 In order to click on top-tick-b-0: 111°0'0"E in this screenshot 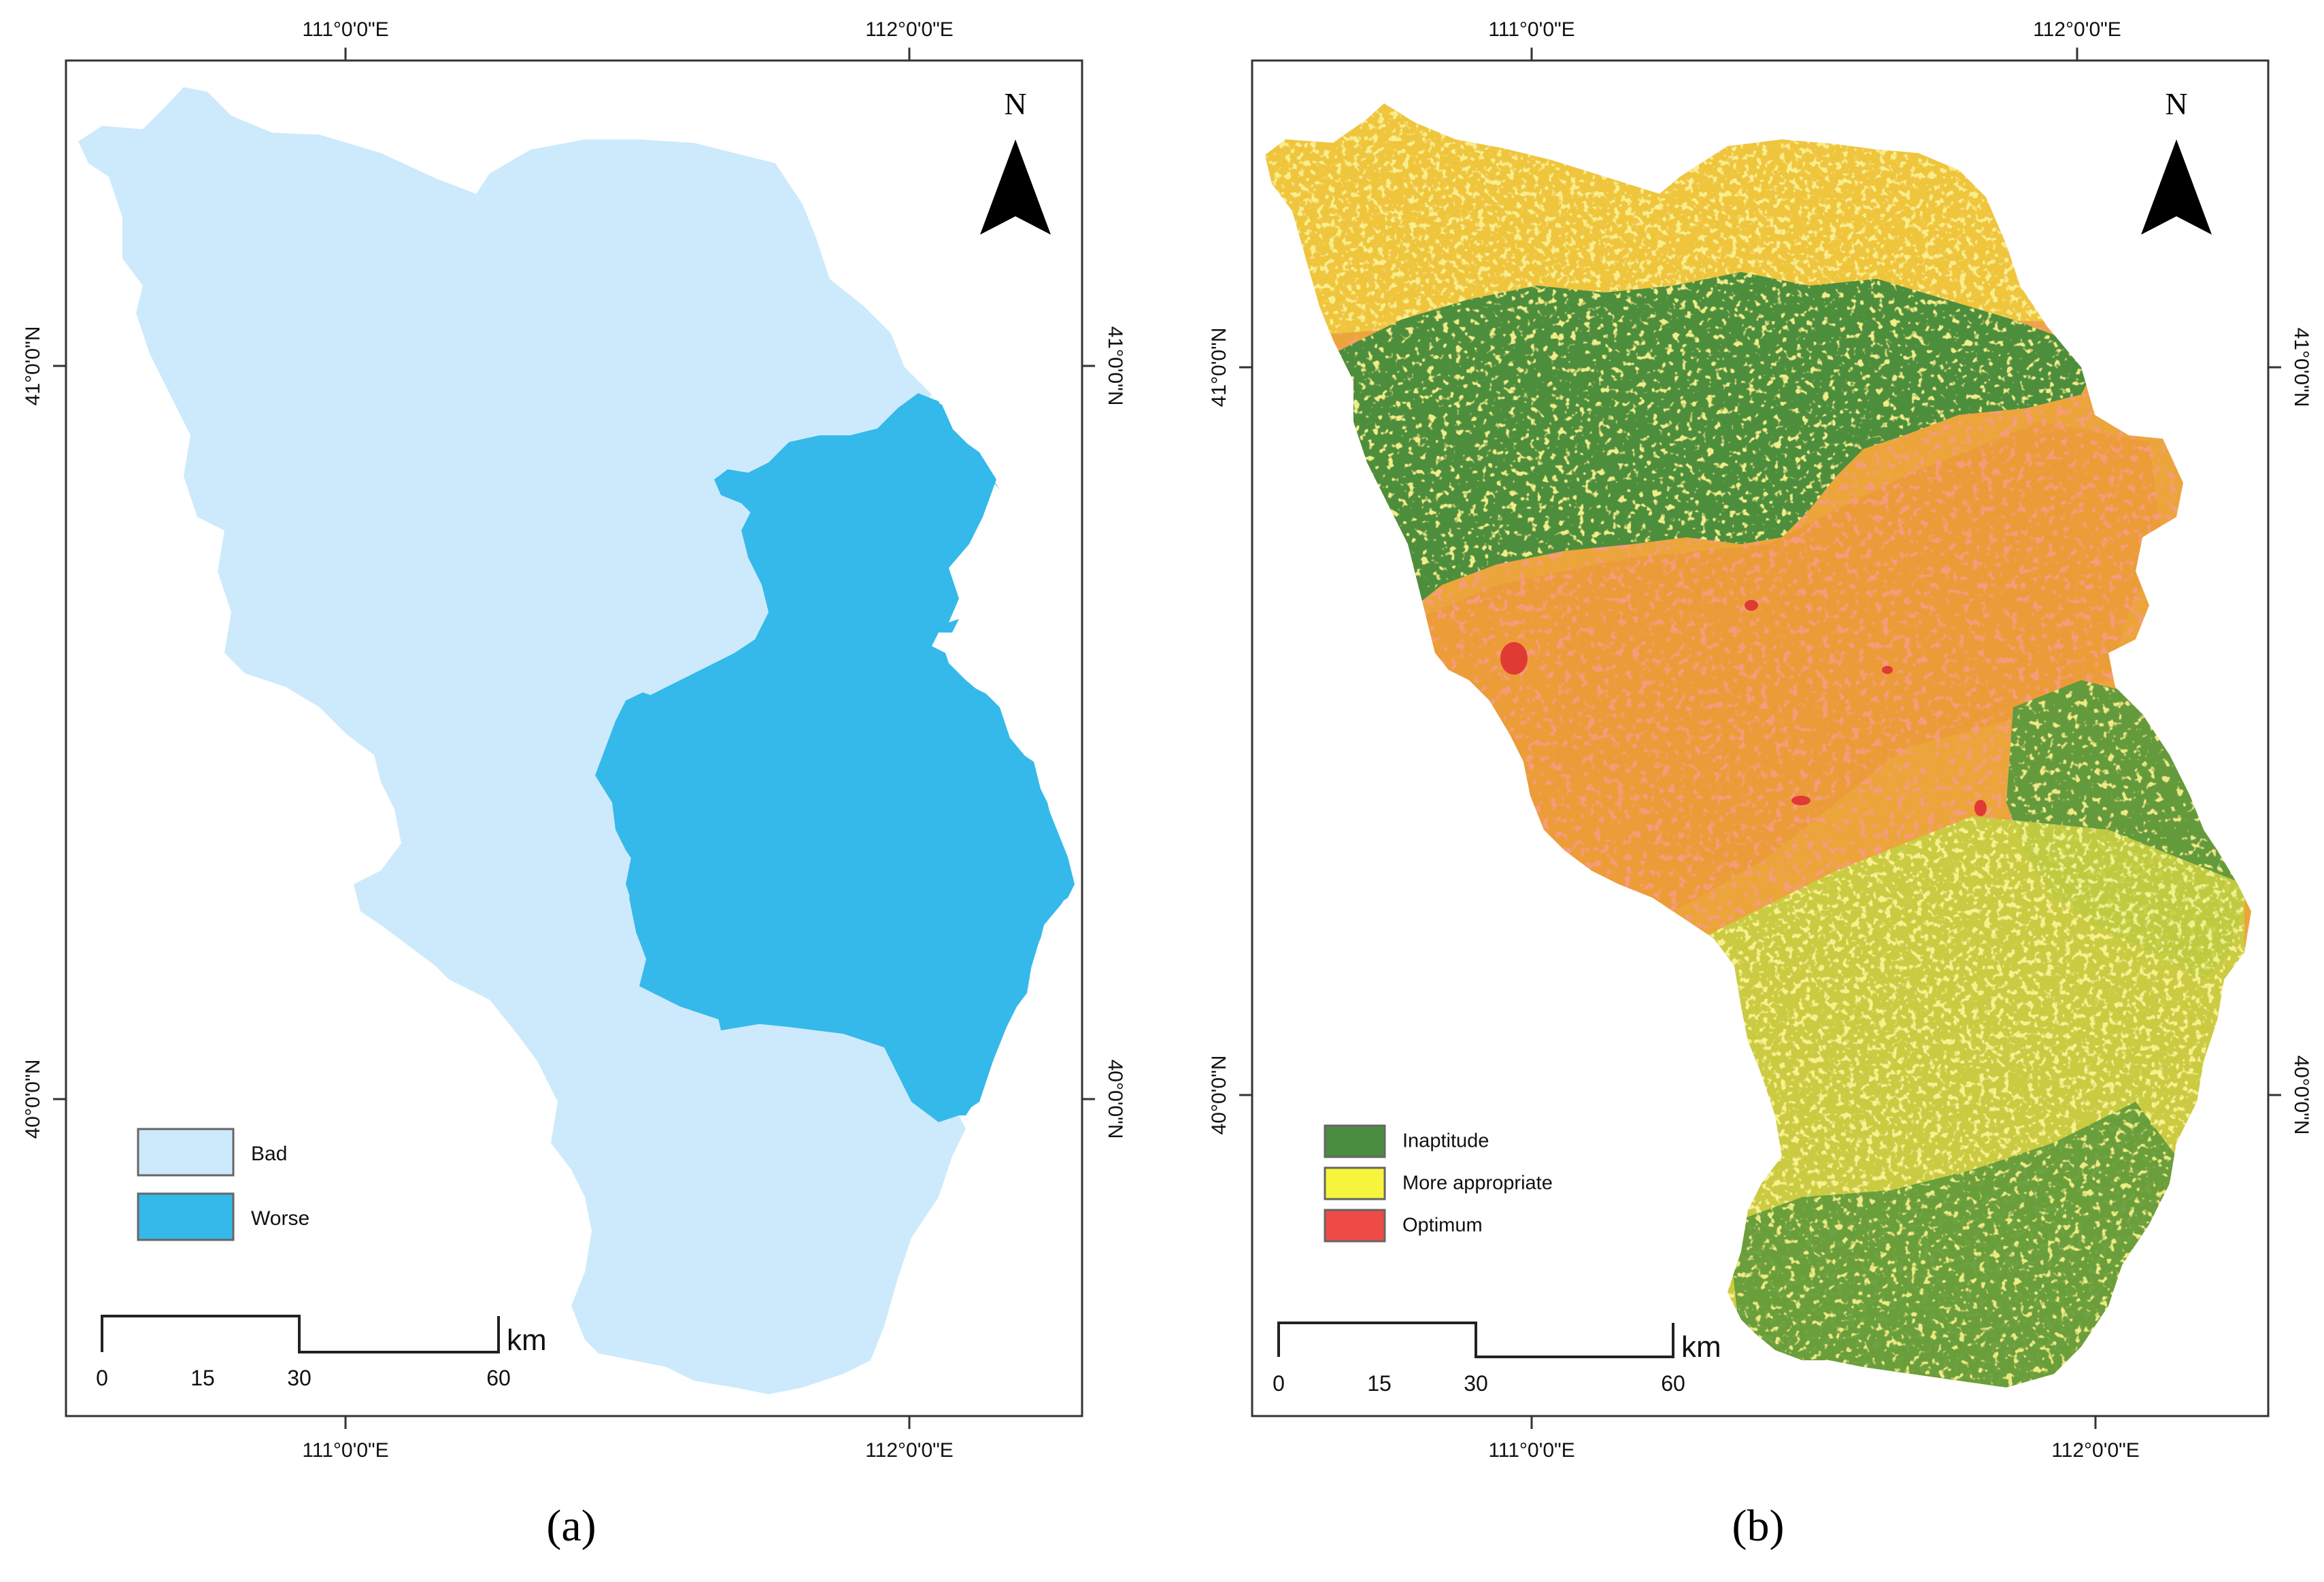, I will do `click(1531, 30)`.